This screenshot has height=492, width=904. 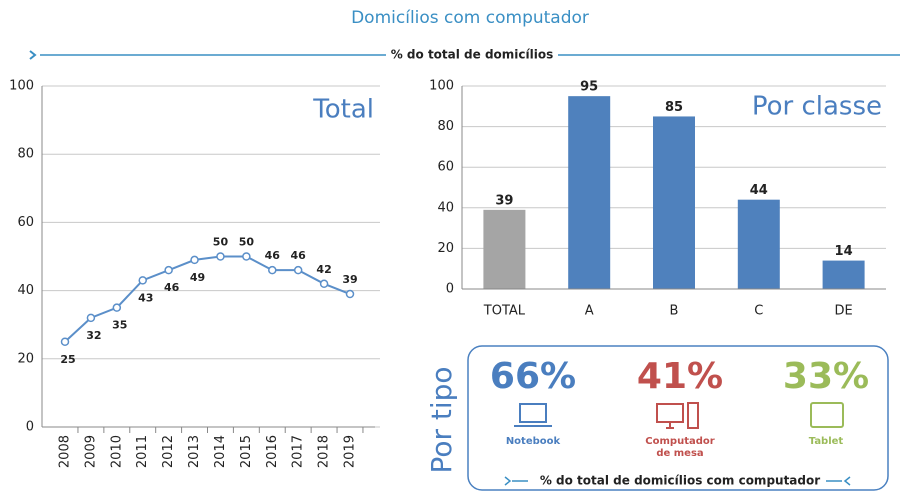 What do you see at coordinates (472, 55) in the screenshot?
I see `subtitle: % do total de domicílios` at bounding box center [472, 55].